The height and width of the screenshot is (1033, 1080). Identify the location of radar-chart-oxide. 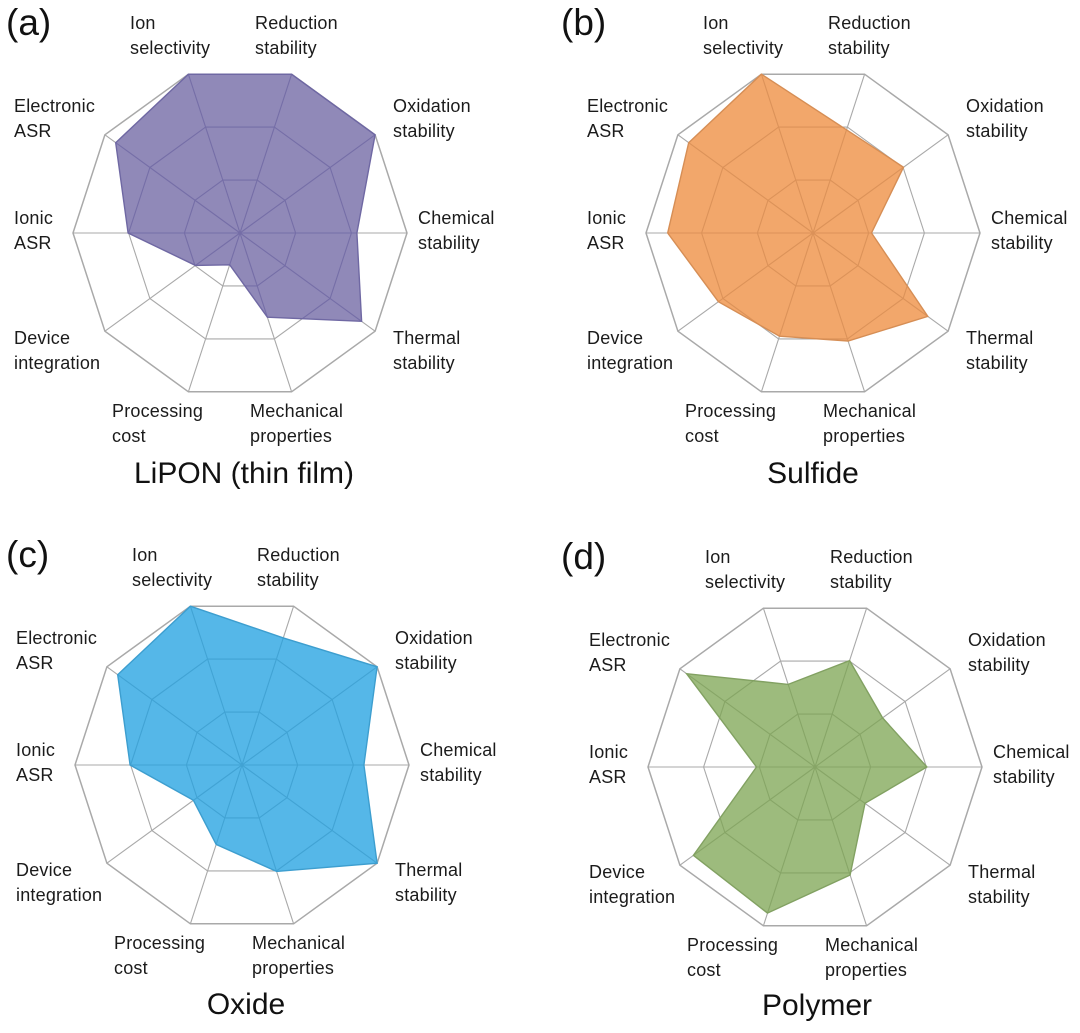
(242, 765).